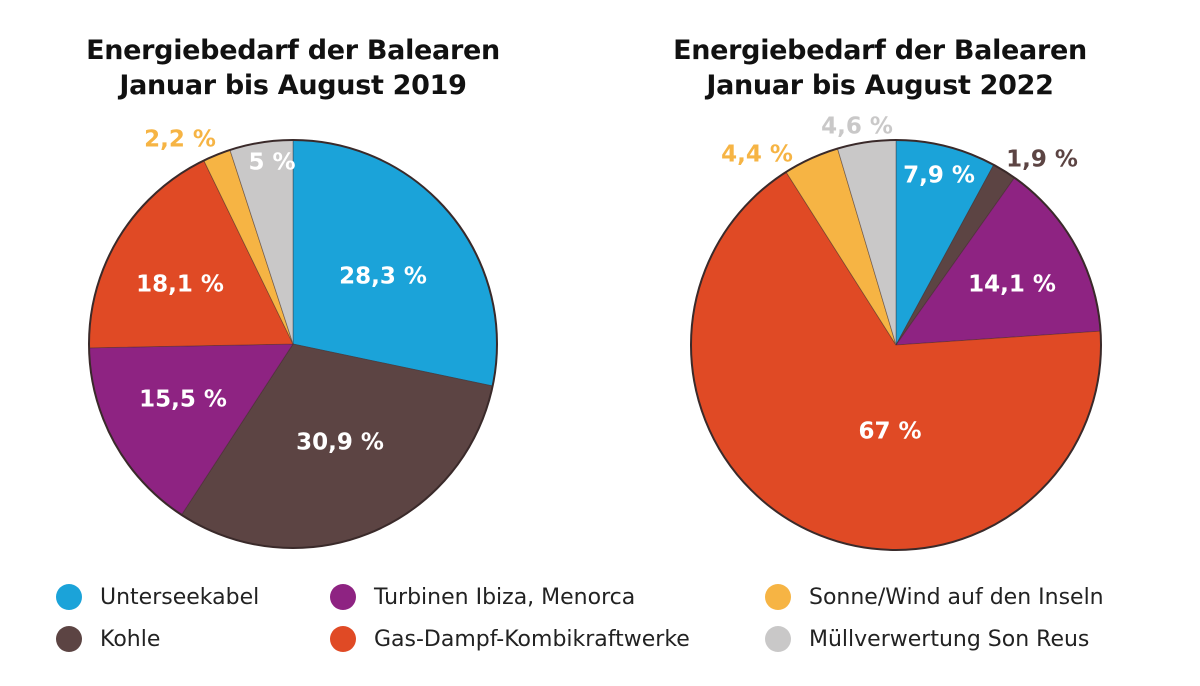 The height and width of the screenshot is (686, 1200). I want to click on legend-item: Kohle, so click(108, 639).